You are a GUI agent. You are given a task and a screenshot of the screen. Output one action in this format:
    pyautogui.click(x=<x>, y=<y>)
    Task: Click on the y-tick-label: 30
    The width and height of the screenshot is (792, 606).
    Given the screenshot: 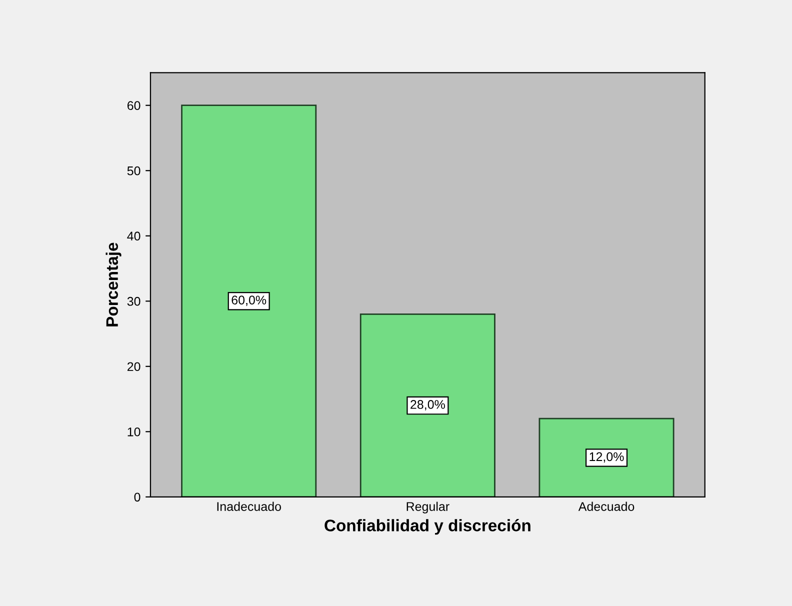 What is the action you would take?
    pyautogui.click(x=133, y=301)
    